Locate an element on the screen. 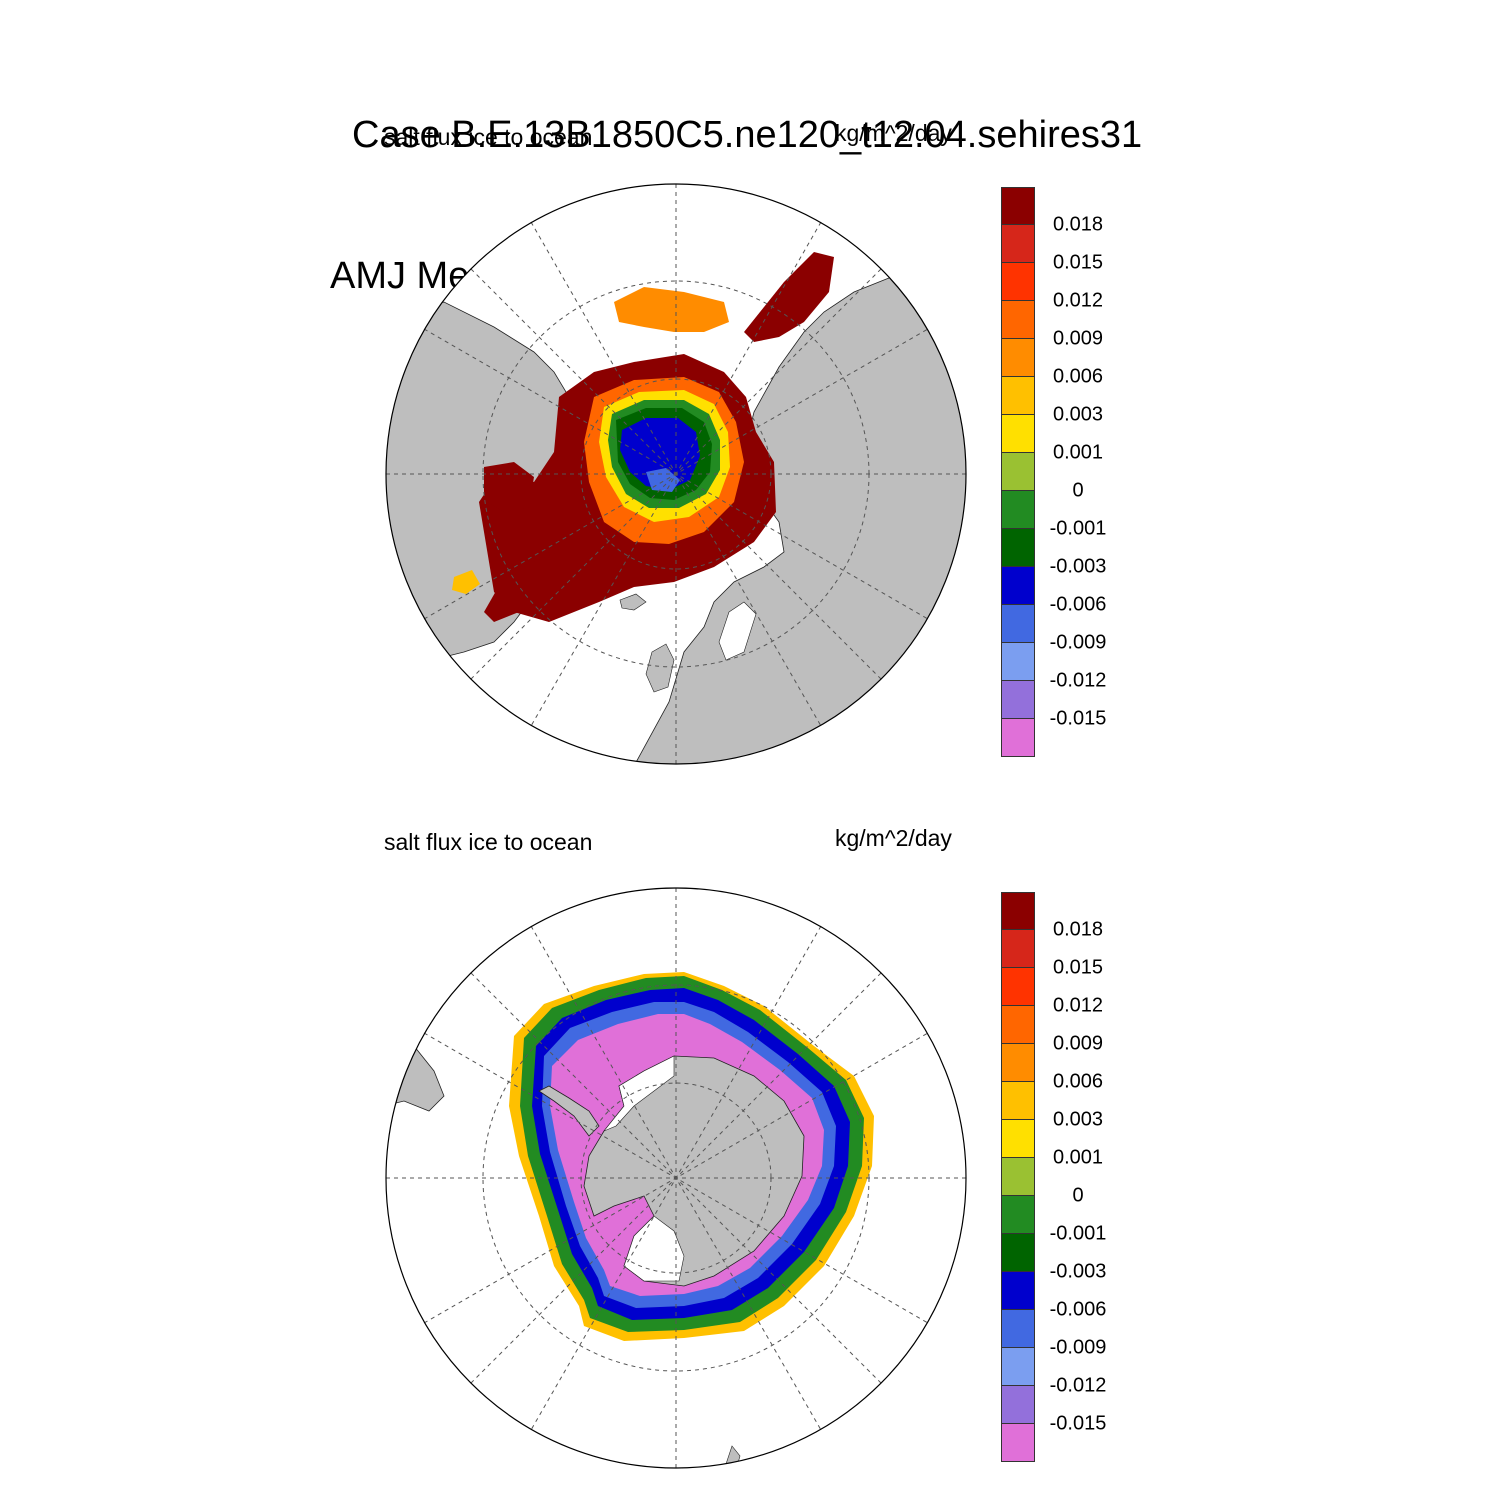 The height and width of the screenshot is (1500, 1500). south-colorbar-tick-label: 0.018 is located at coordinates (1078, 929).